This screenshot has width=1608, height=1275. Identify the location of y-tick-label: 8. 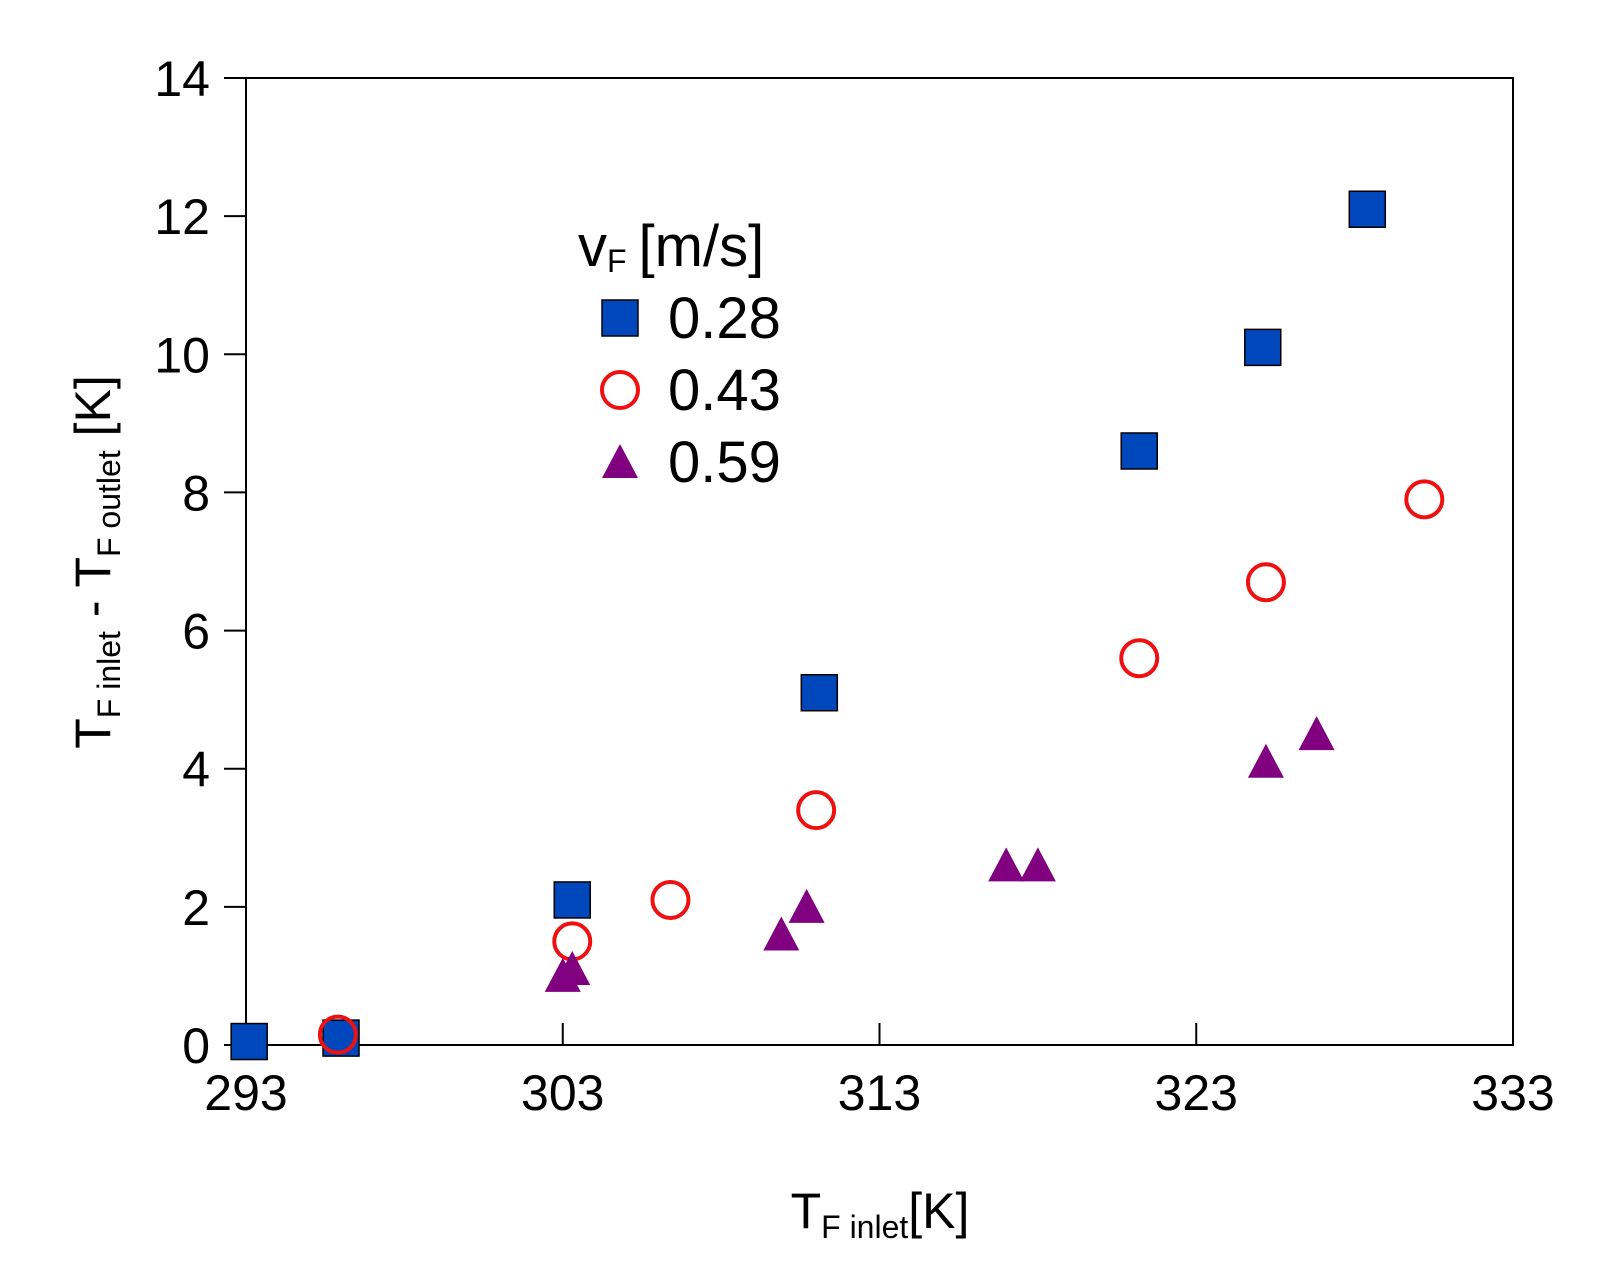
(196, 493).